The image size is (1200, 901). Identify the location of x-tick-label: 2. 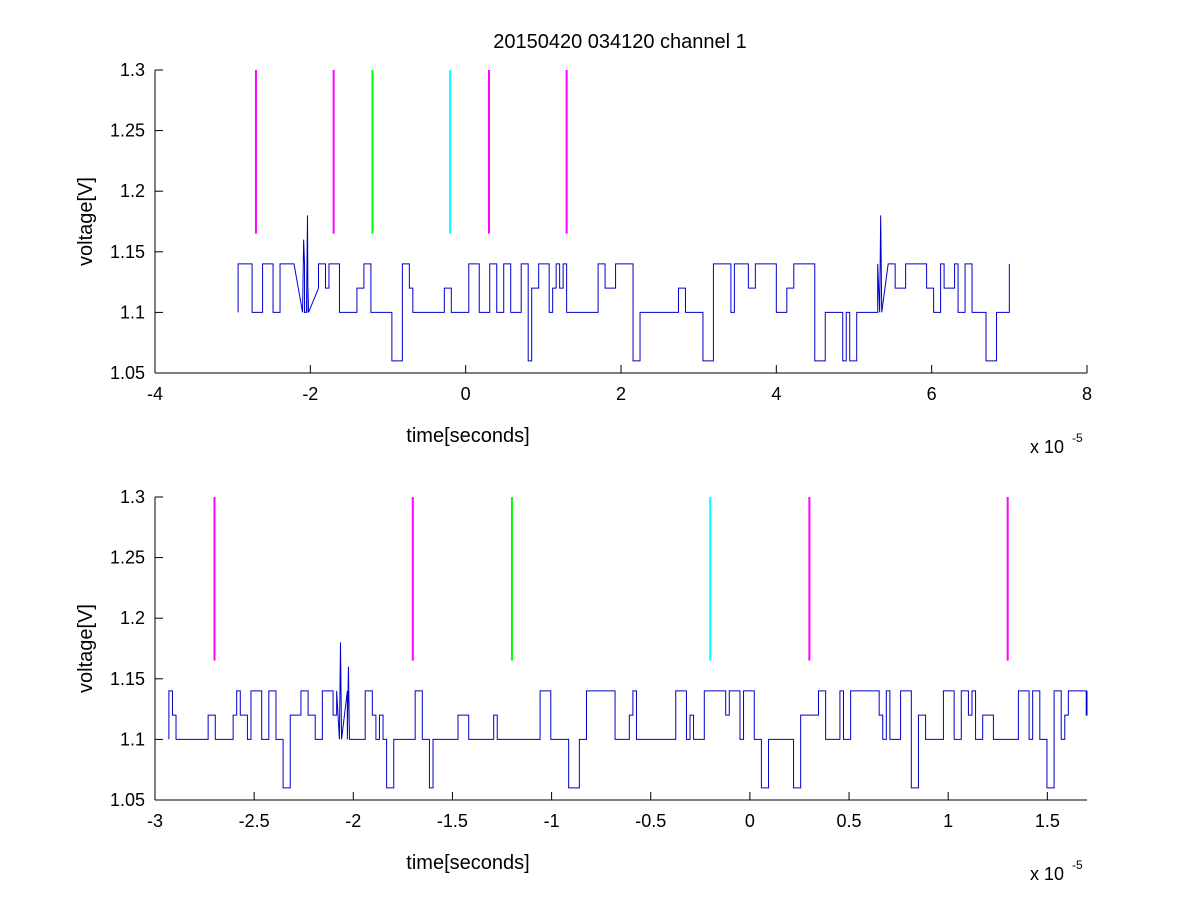
(621, 394).